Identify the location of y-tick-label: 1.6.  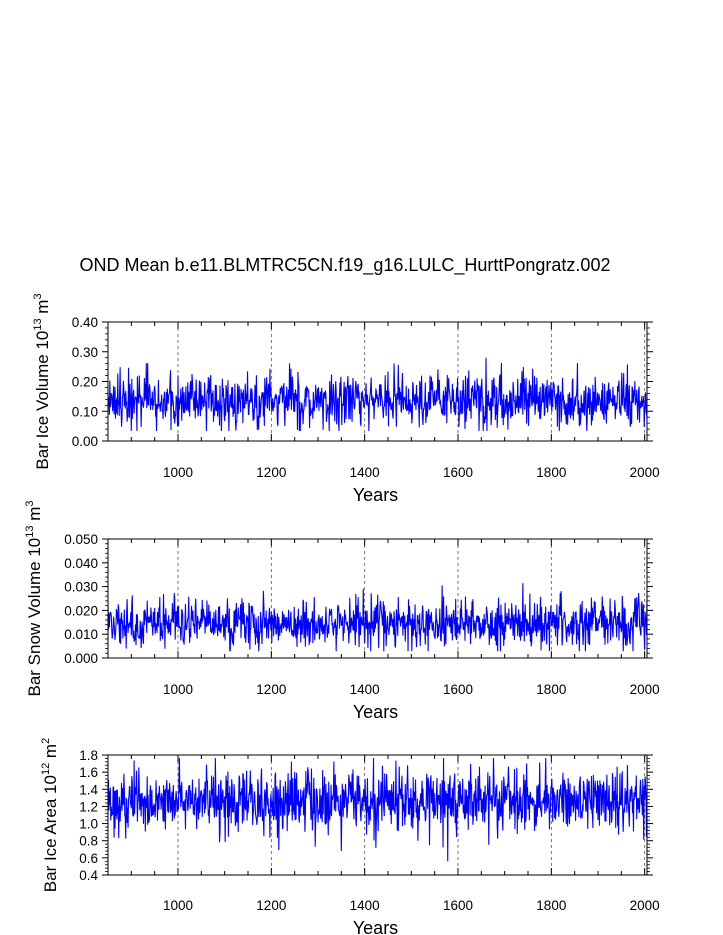
(88, 772).